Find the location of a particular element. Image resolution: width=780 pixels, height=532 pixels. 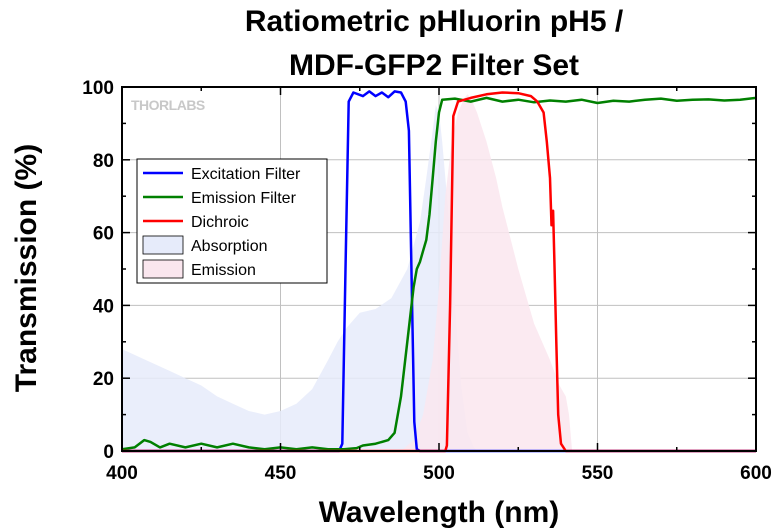

legend-swatch-emission is located at coordinates (163, 269).